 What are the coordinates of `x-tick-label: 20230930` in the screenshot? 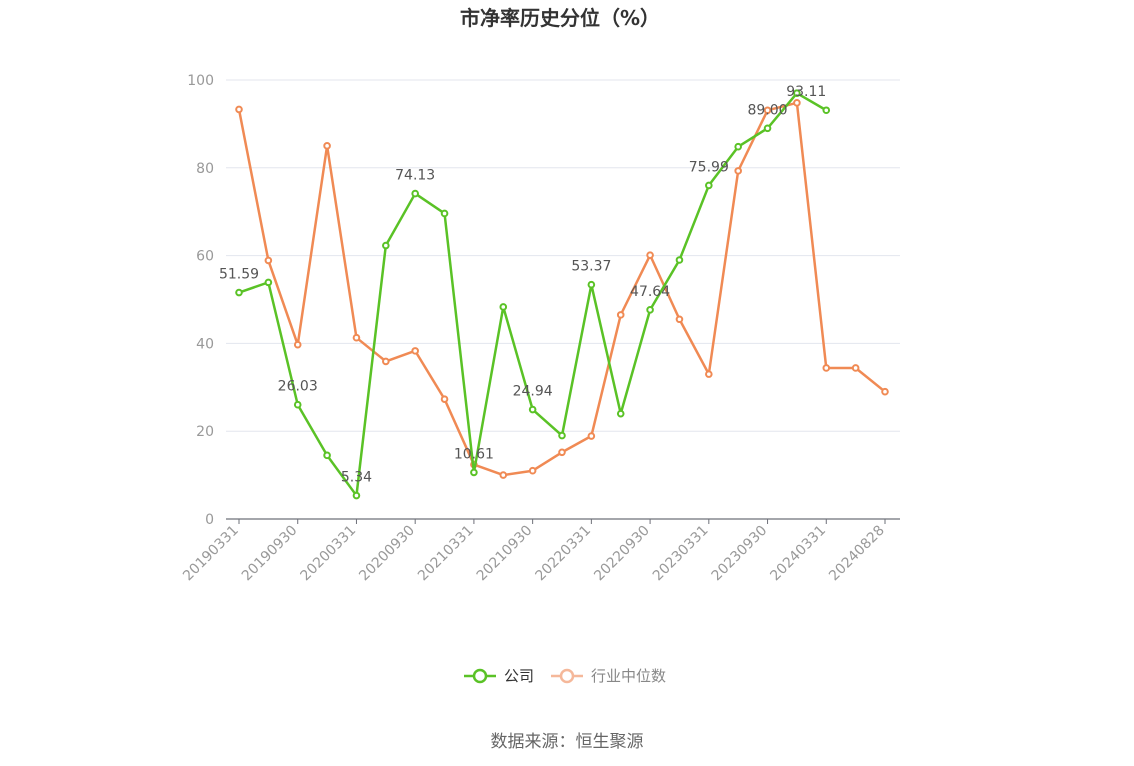 It's located at (740, 554).